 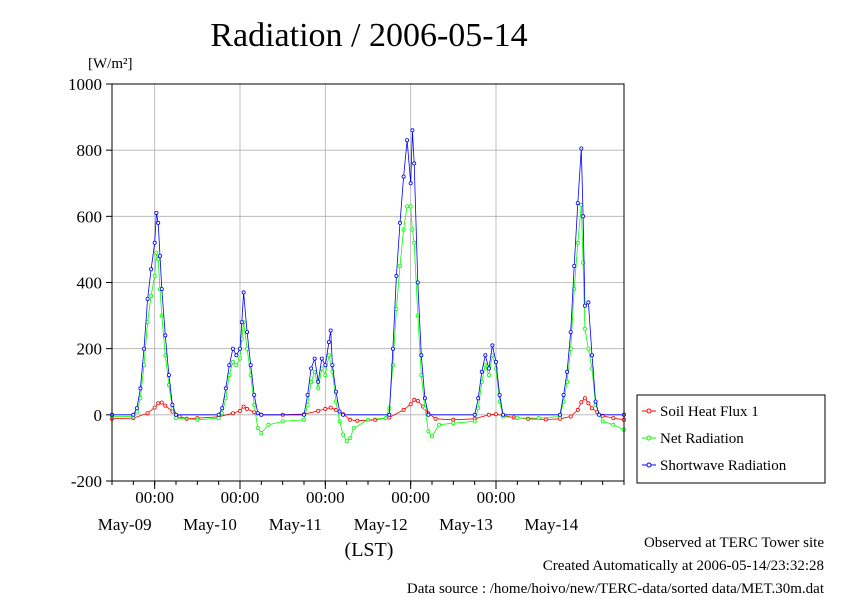 I want to click on y-tick-label: 200, so click(x=90, y=349).